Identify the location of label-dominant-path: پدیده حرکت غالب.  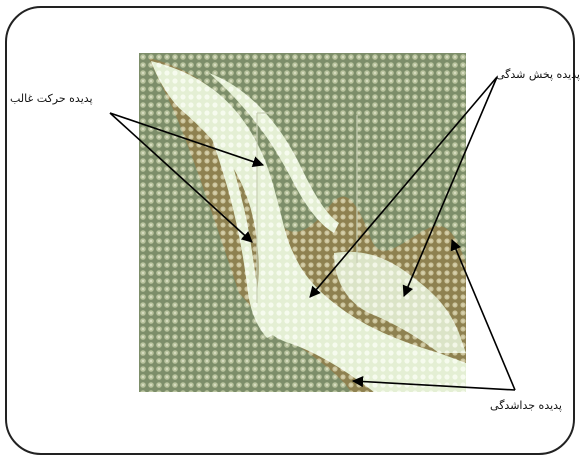
(51, 98).